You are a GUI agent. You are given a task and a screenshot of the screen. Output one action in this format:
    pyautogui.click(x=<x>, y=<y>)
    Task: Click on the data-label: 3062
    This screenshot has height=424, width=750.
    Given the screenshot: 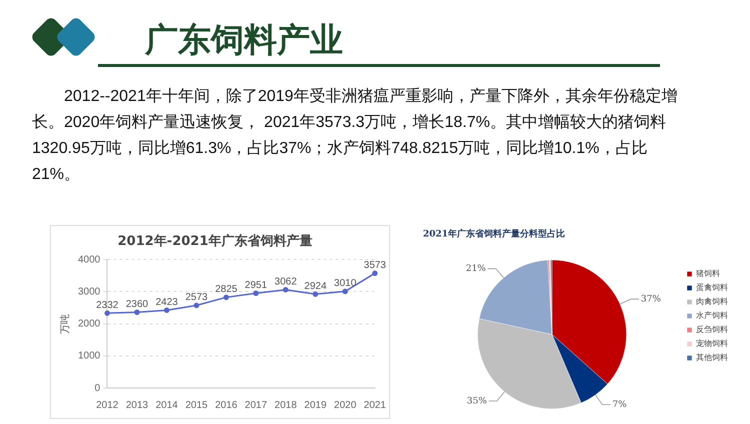 What is the action you would take?
    pyautogui.click(x=286, y=282)
    